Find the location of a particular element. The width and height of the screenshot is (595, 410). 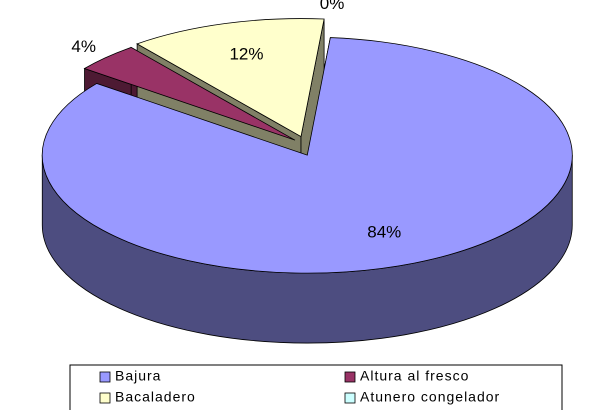

legend-label: Bacaladero is located at coordinates (155, 397).